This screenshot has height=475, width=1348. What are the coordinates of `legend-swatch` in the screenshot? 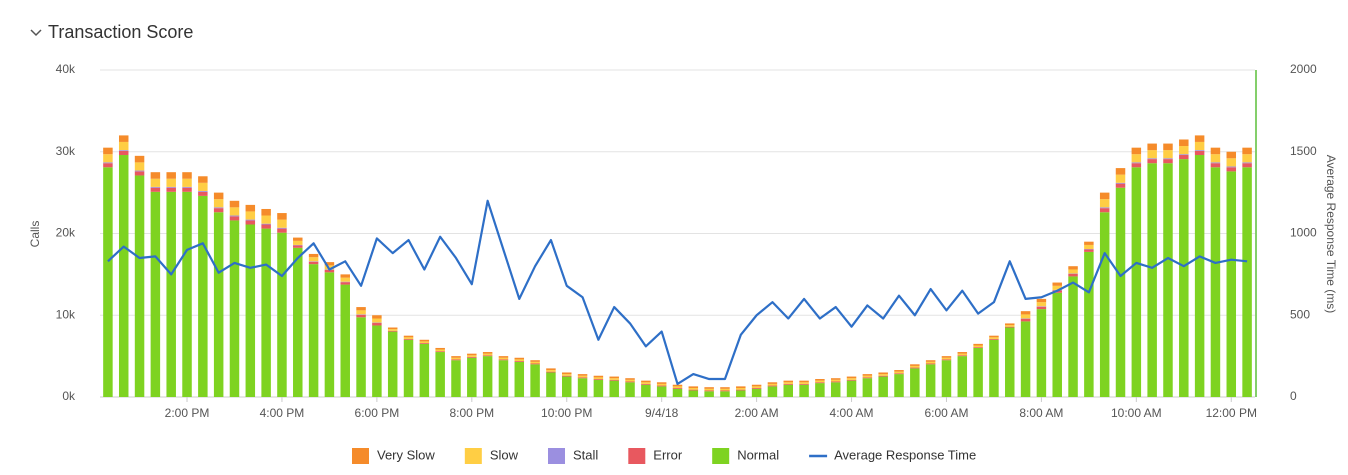 It's located at (556, 456).